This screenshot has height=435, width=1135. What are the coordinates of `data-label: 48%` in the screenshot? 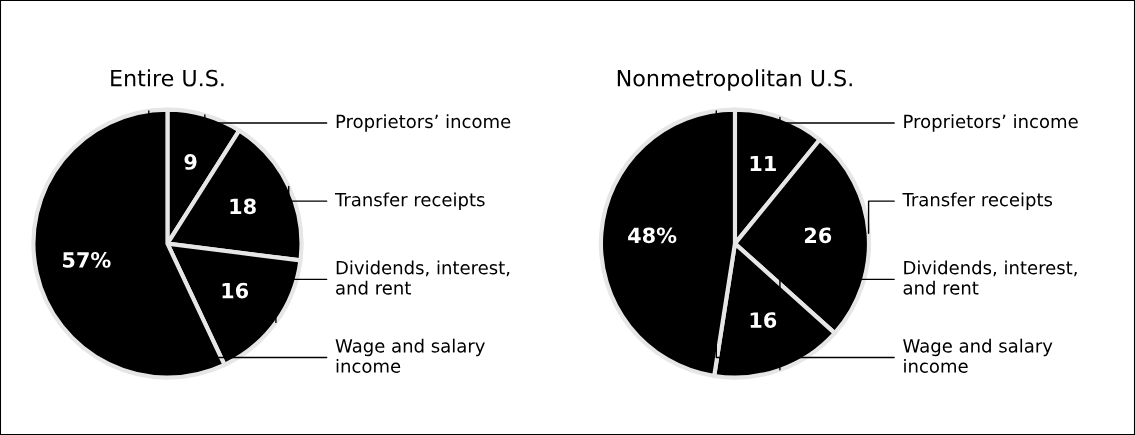 It's located at (652, 235).